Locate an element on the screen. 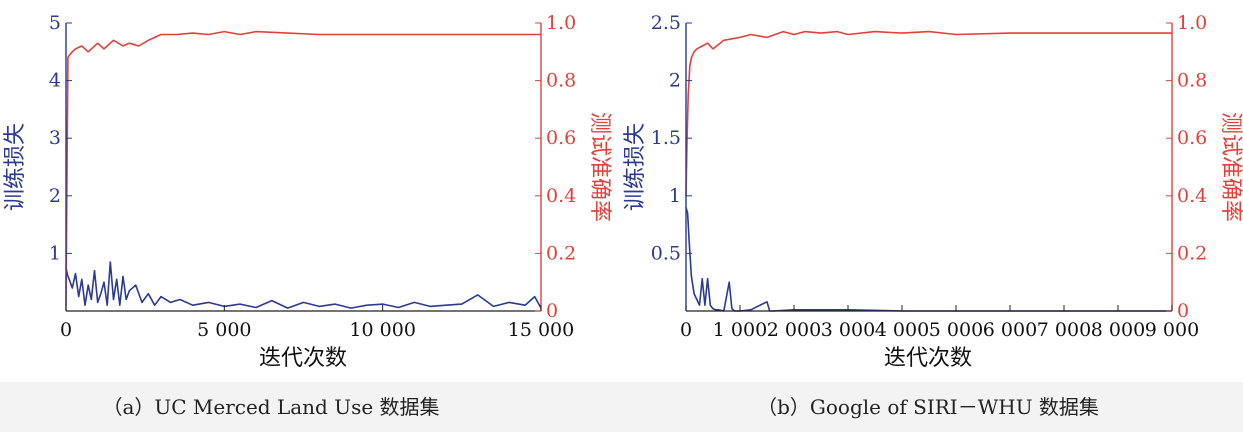  y-left-tick-label: 5 is located at coordinates (55, 23).